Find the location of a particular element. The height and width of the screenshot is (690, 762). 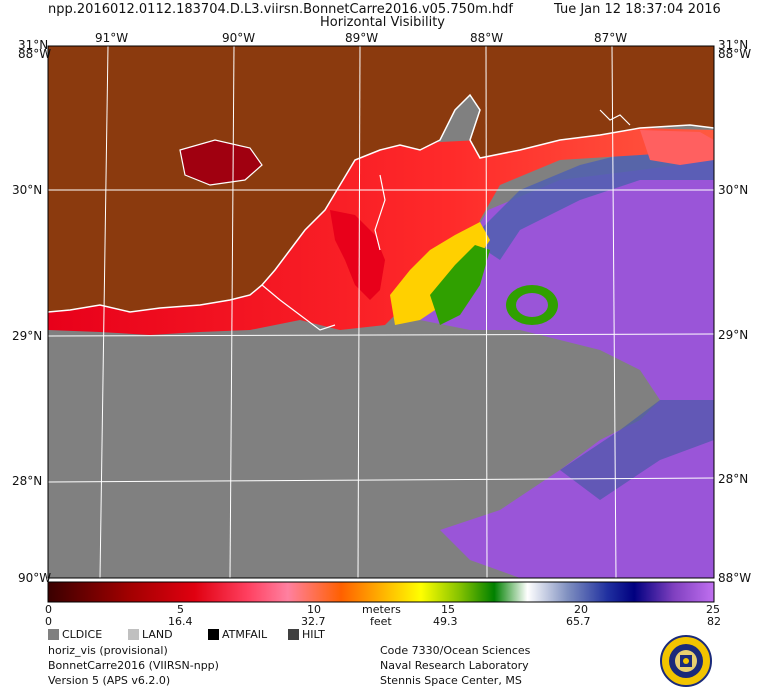

lon-label: 89°W is located at coordinates (362, 38).